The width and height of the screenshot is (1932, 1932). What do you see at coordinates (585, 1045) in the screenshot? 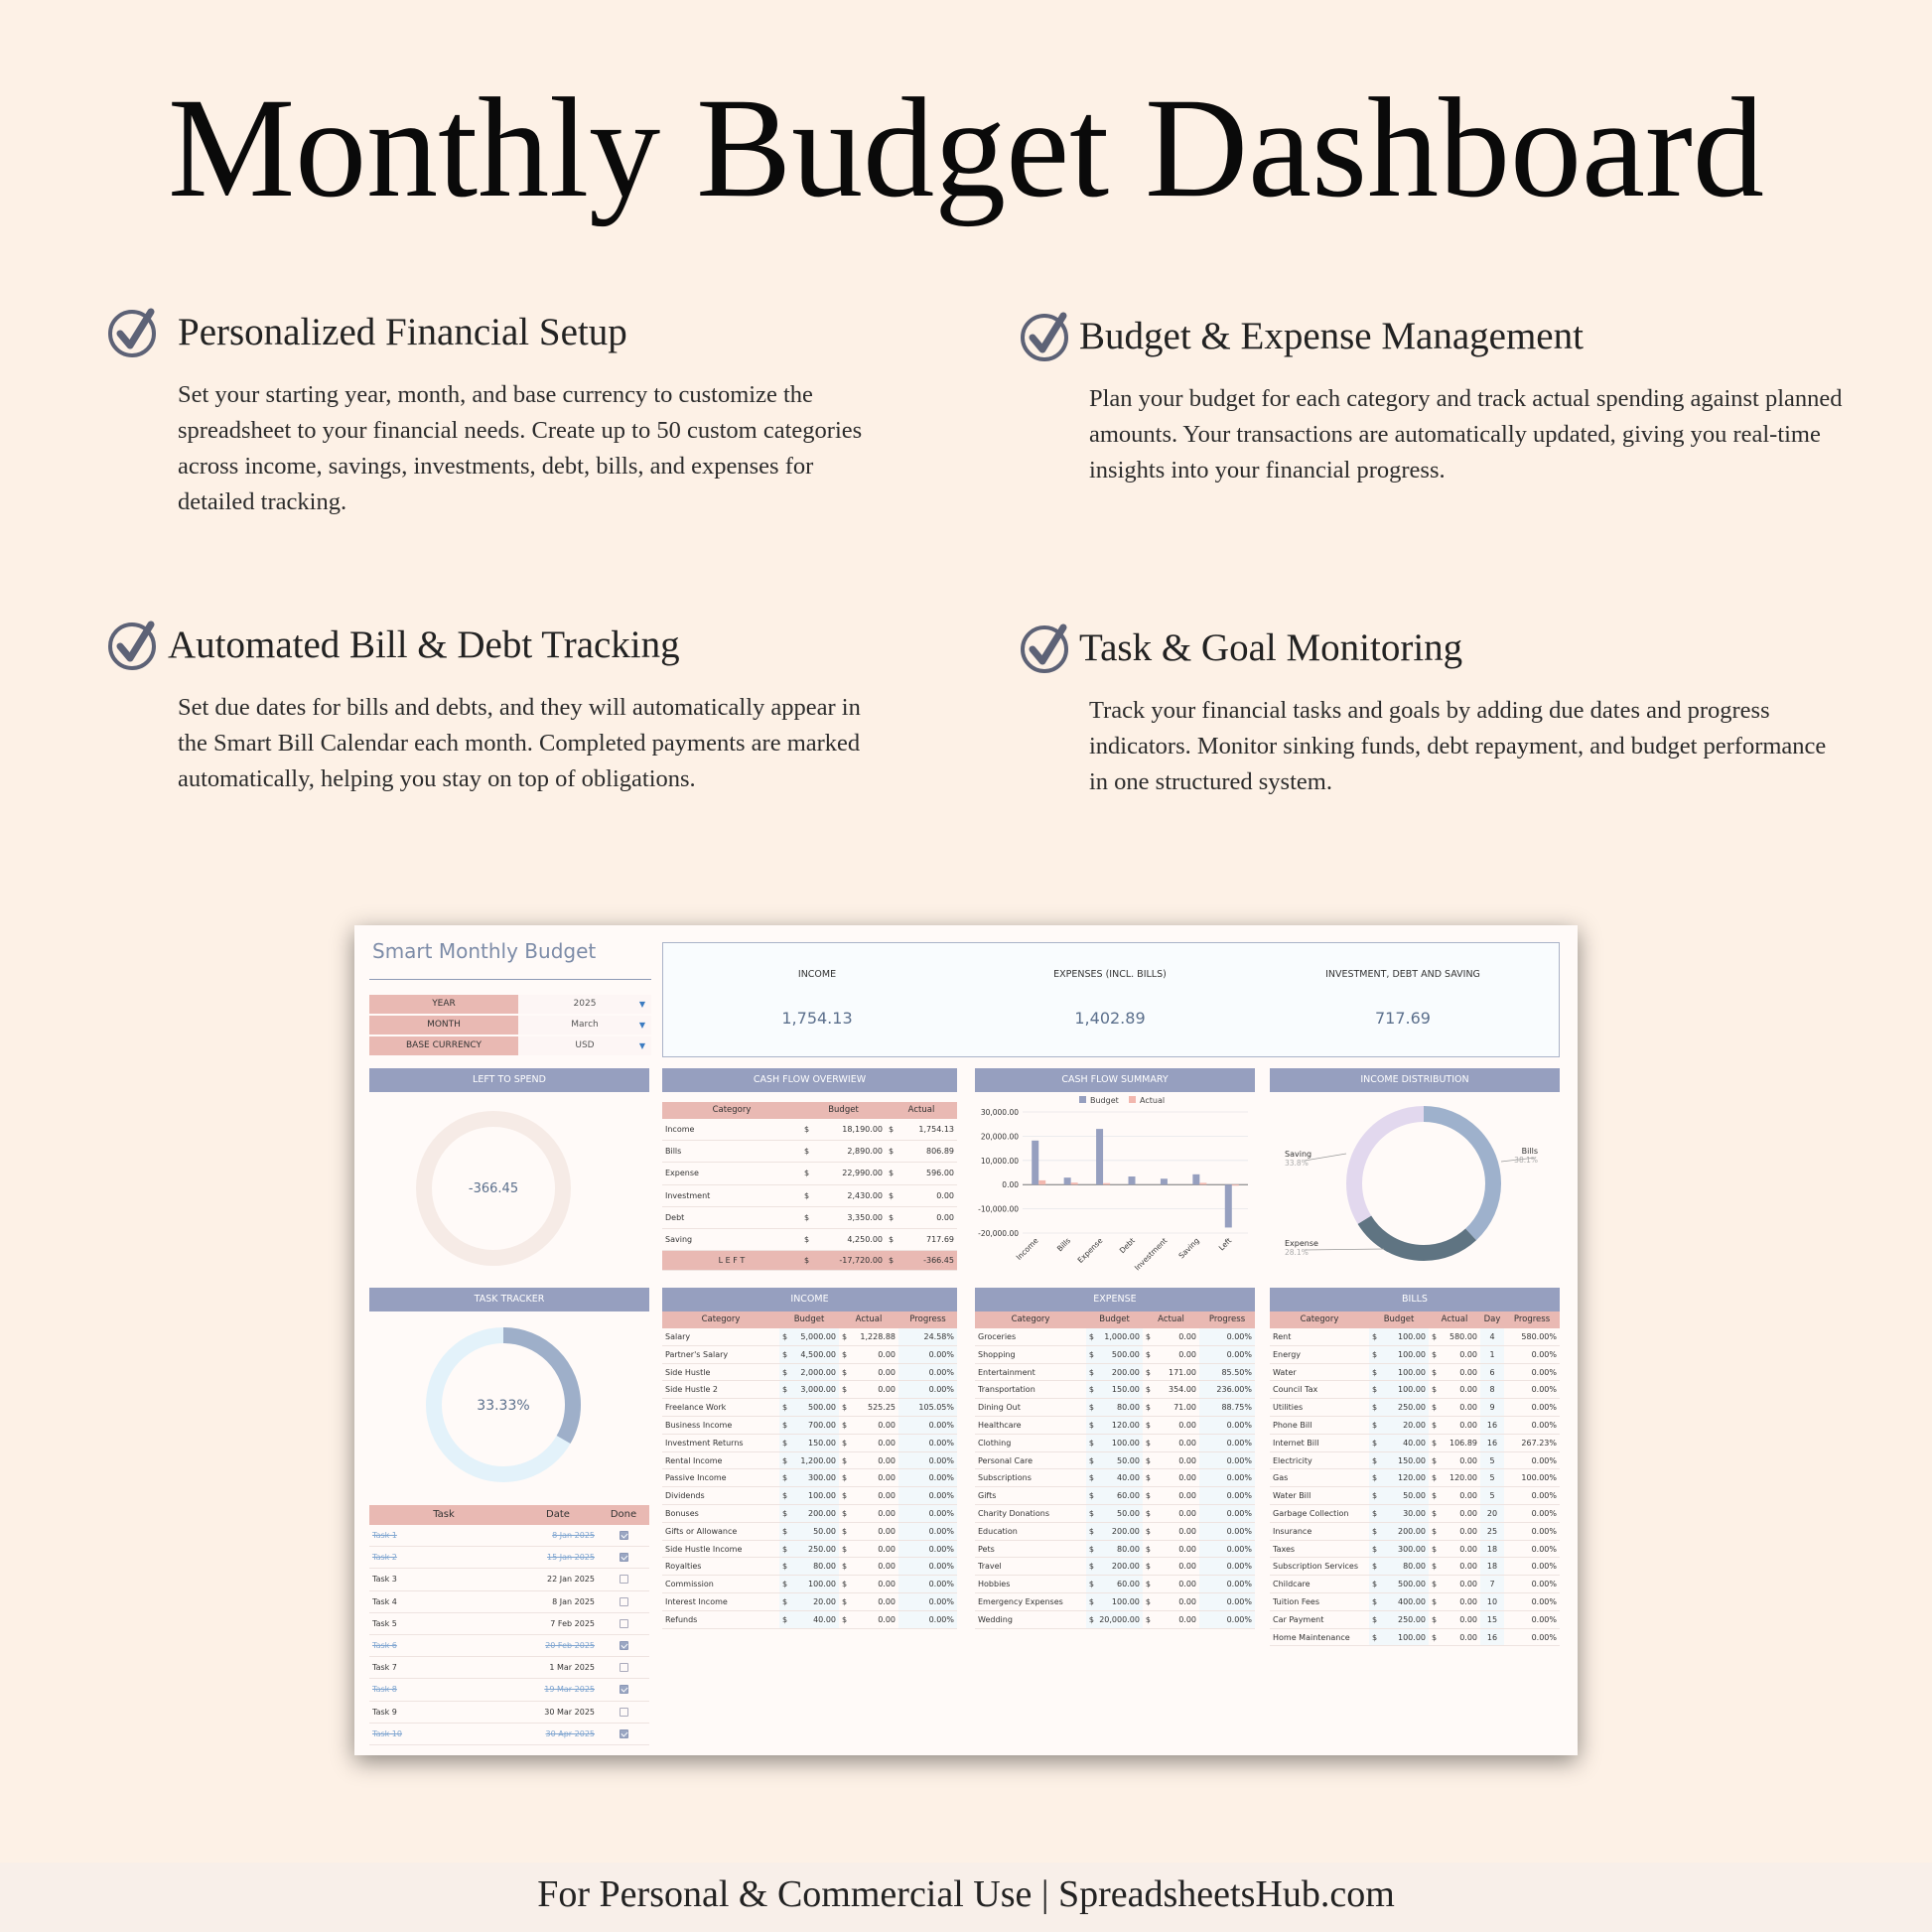
I see `currency-select: USD ▼` at bounding box center [585, 1045].